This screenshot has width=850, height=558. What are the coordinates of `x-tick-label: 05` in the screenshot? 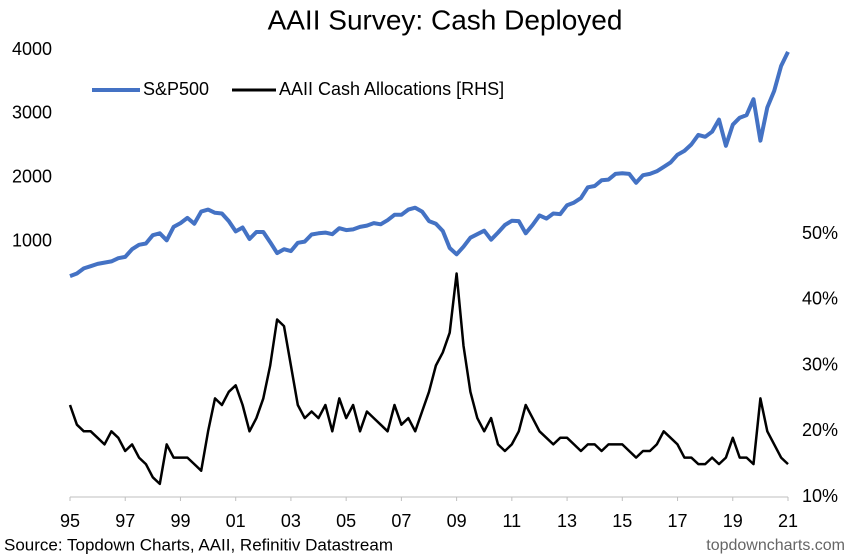 It's located at (346, 521).